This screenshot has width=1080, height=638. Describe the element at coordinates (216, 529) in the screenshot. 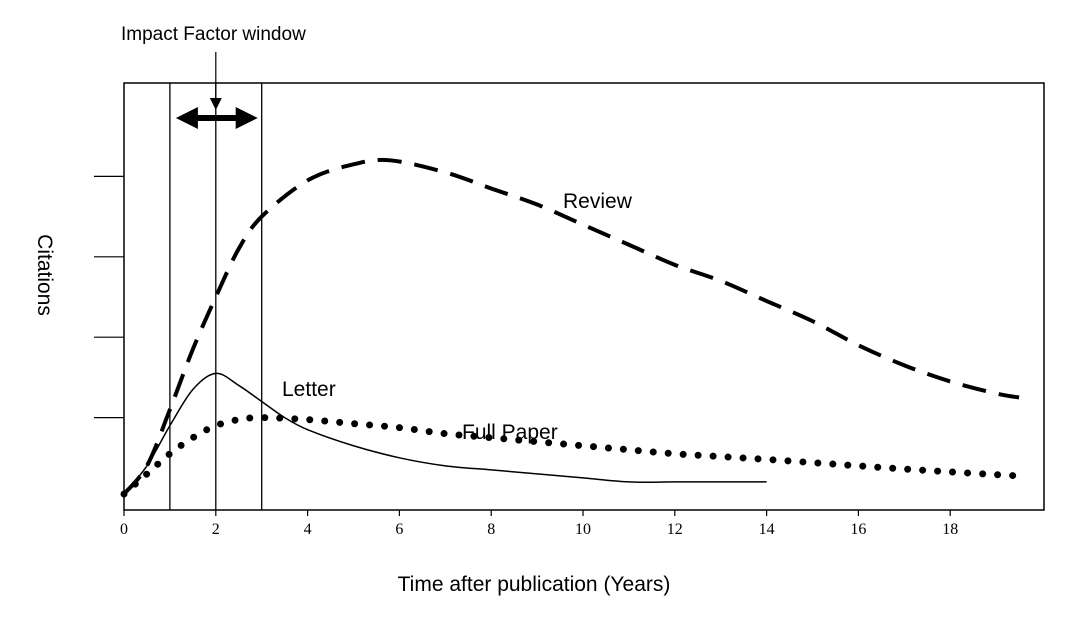

I see `x-tick-label: 2` at that location.